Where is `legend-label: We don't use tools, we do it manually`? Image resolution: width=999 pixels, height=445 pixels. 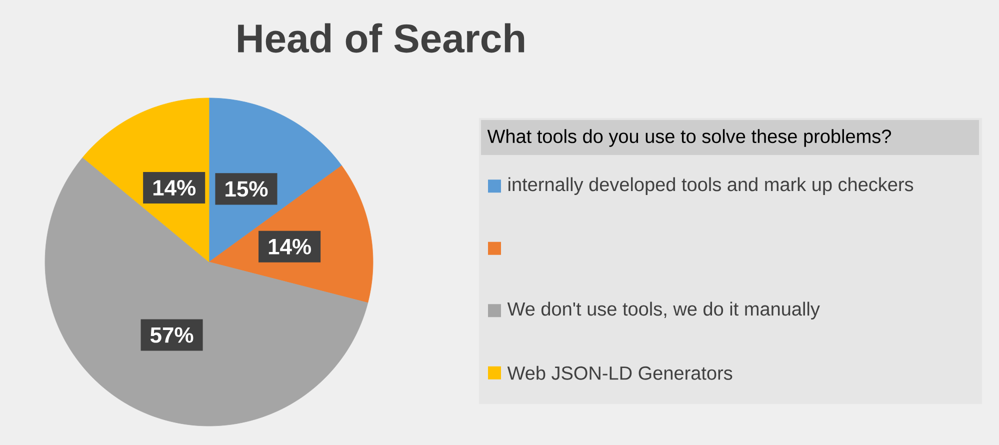
legend-label: We don't use tools, we do it manually is located at coordinates (663, 311).